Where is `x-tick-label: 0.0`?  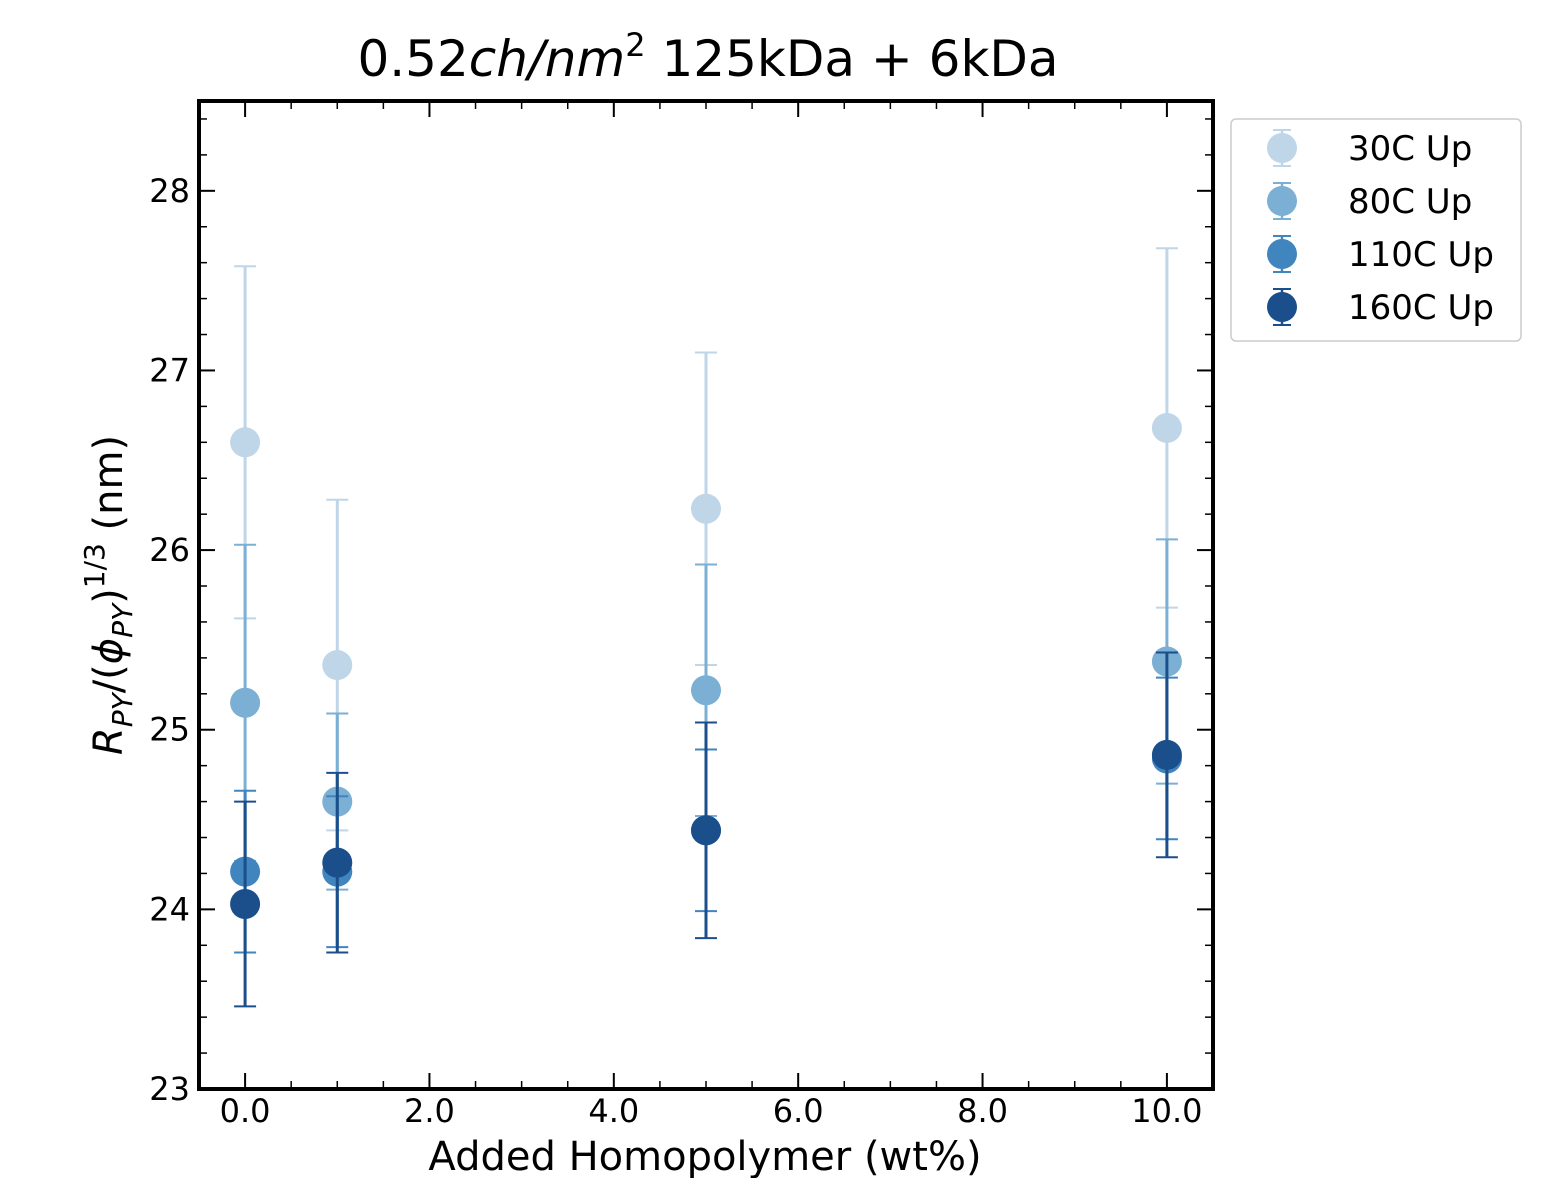 x-tick-label: 0.0 is located at coordinates (245, 1111).